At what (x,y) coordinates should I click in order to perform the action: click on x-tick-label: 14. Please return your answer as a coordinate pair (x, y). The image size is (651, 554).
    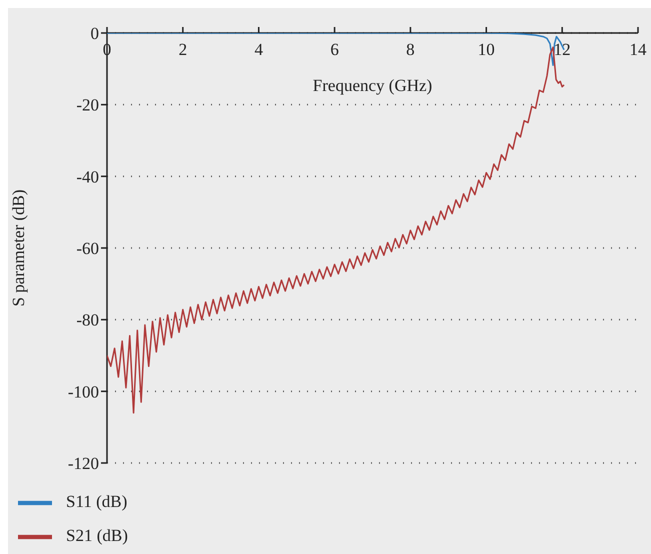
    Looking at the image, I should click on (638, 49).